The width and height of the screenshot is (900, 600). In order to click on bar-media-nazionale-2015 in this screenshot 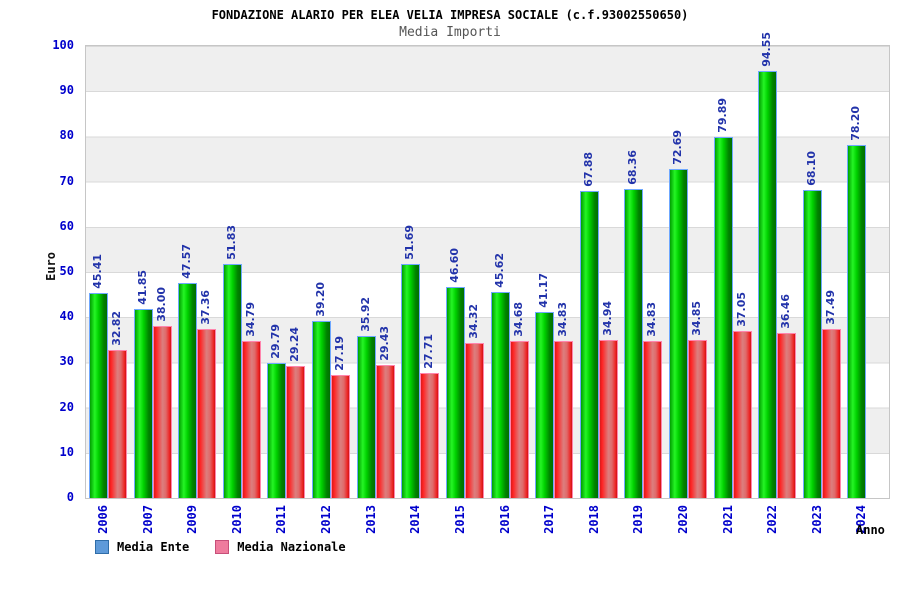, I will do `click(474, 420)`.